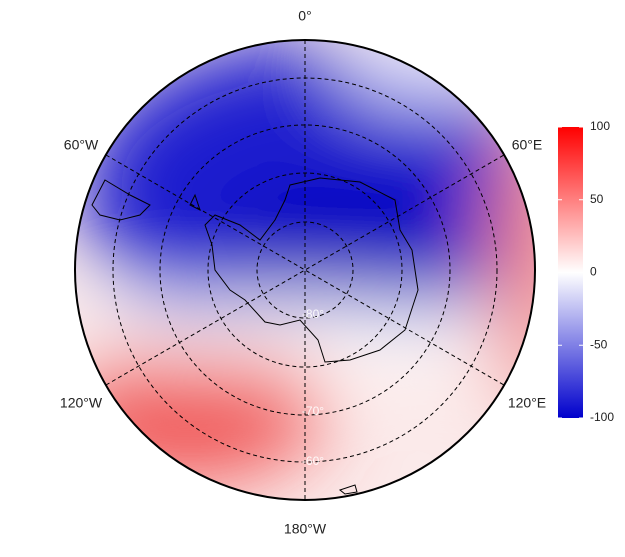 Image resolution: width=625 pixels, height=557 pixels. Describe the element at coordinates (527, 403) in the screenshot. I see `longitude-label: 120°E` at that location.